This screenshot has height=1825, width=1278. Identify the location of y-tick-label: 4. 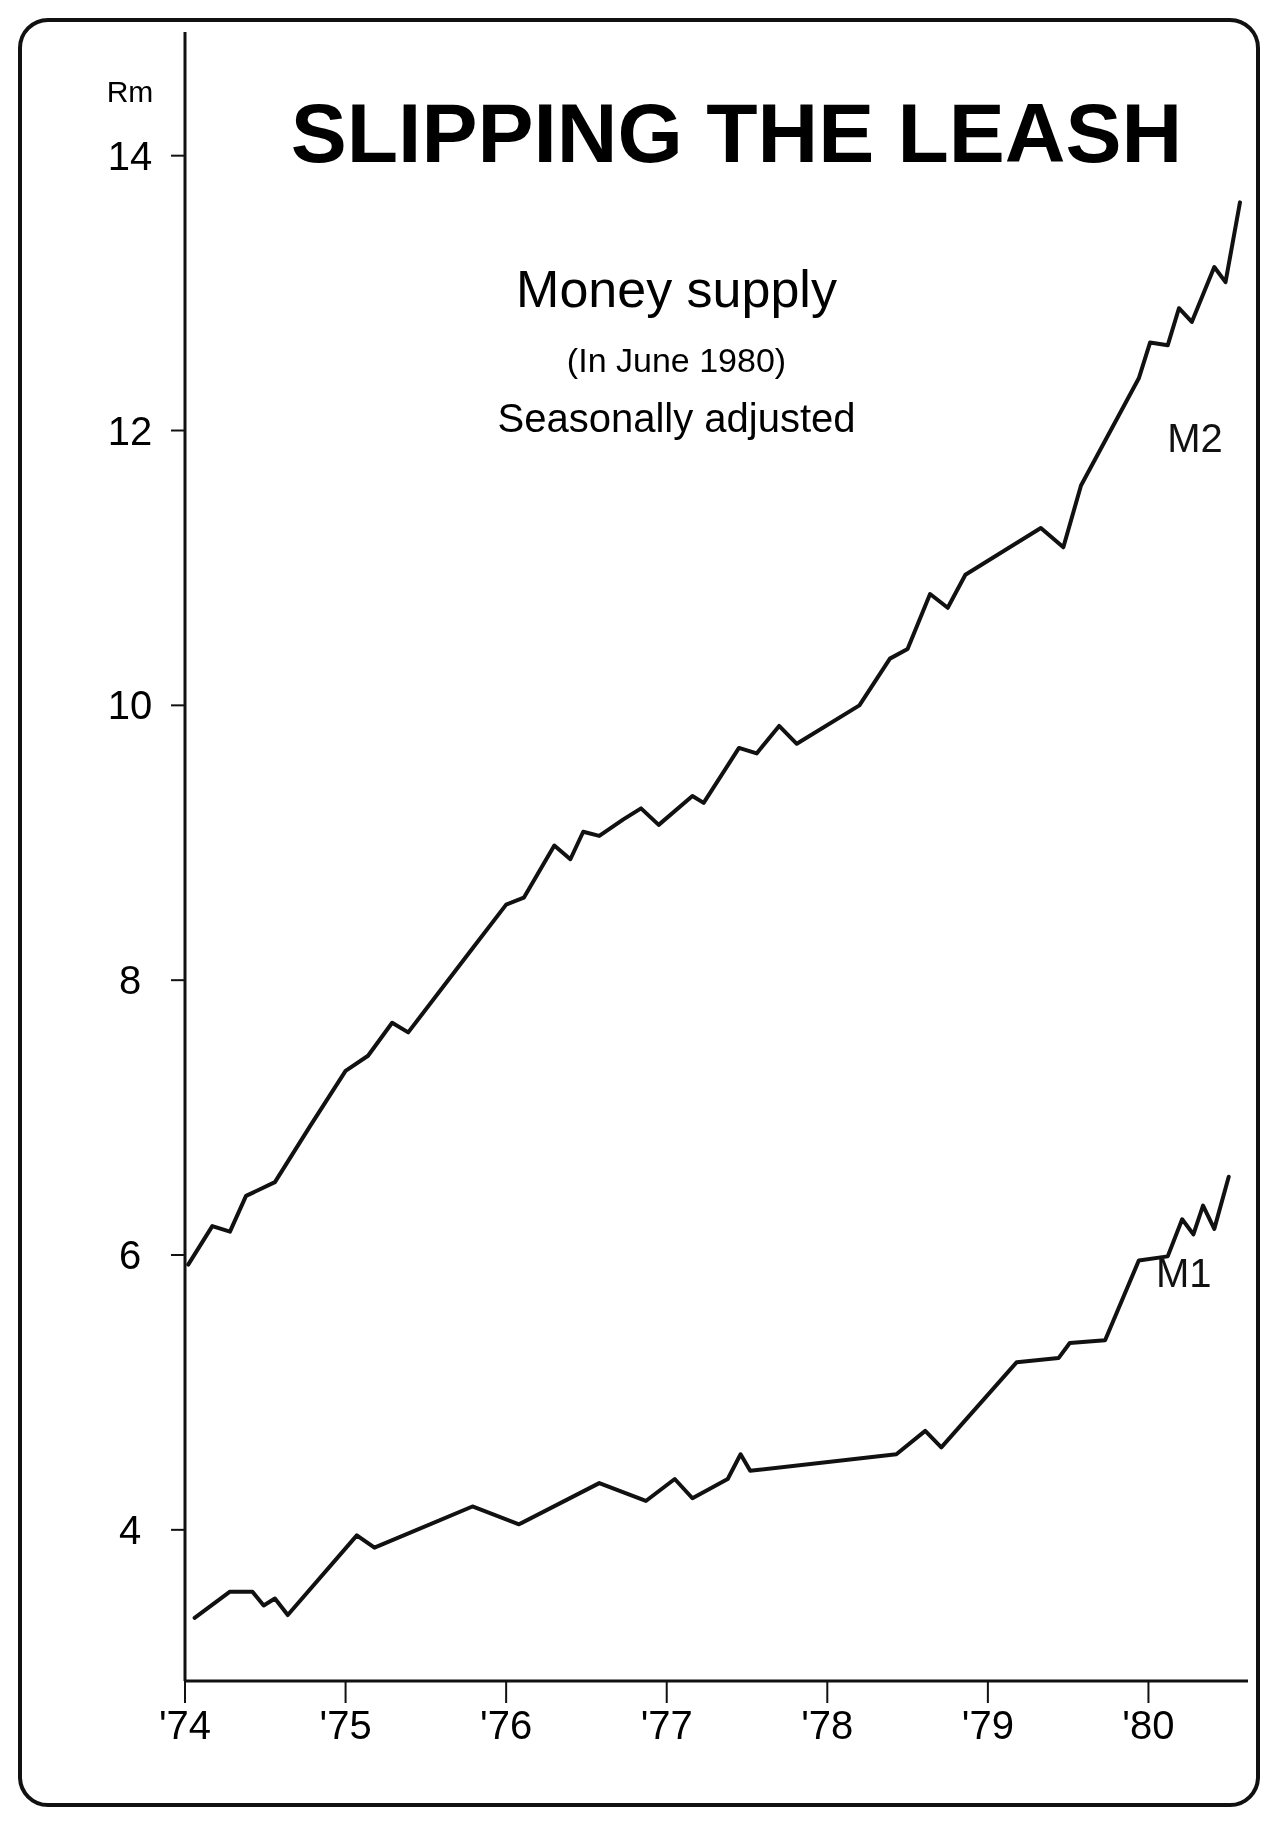
(130, 1529).